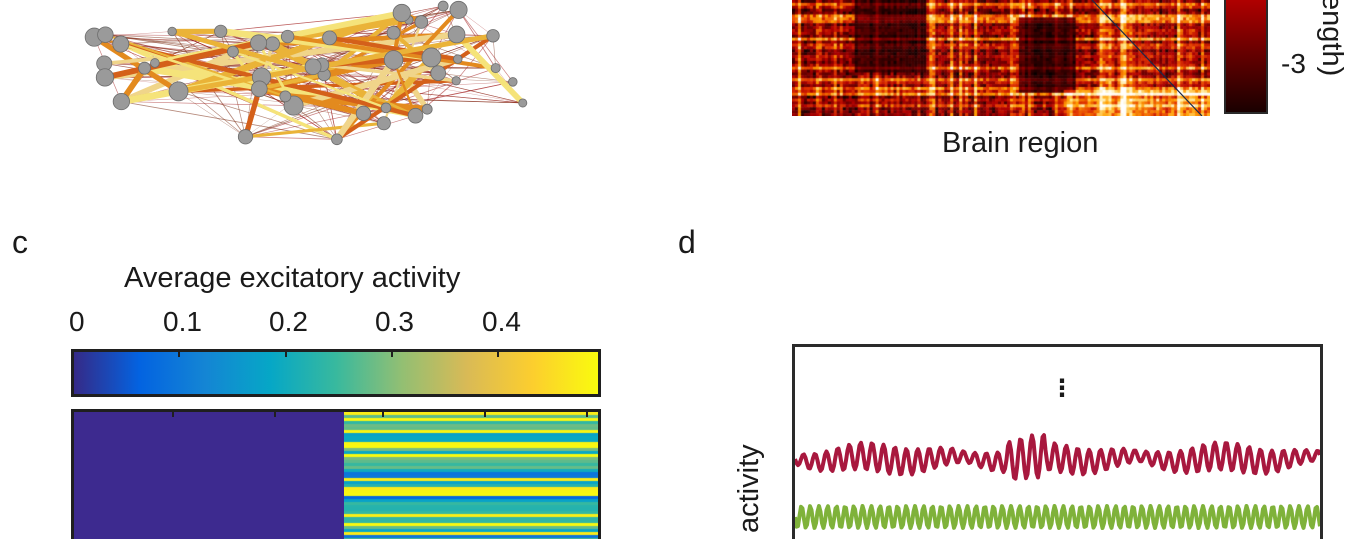 The image size is (1361, 539). I want to click on panel-d-letter: d, so click(687, 242).